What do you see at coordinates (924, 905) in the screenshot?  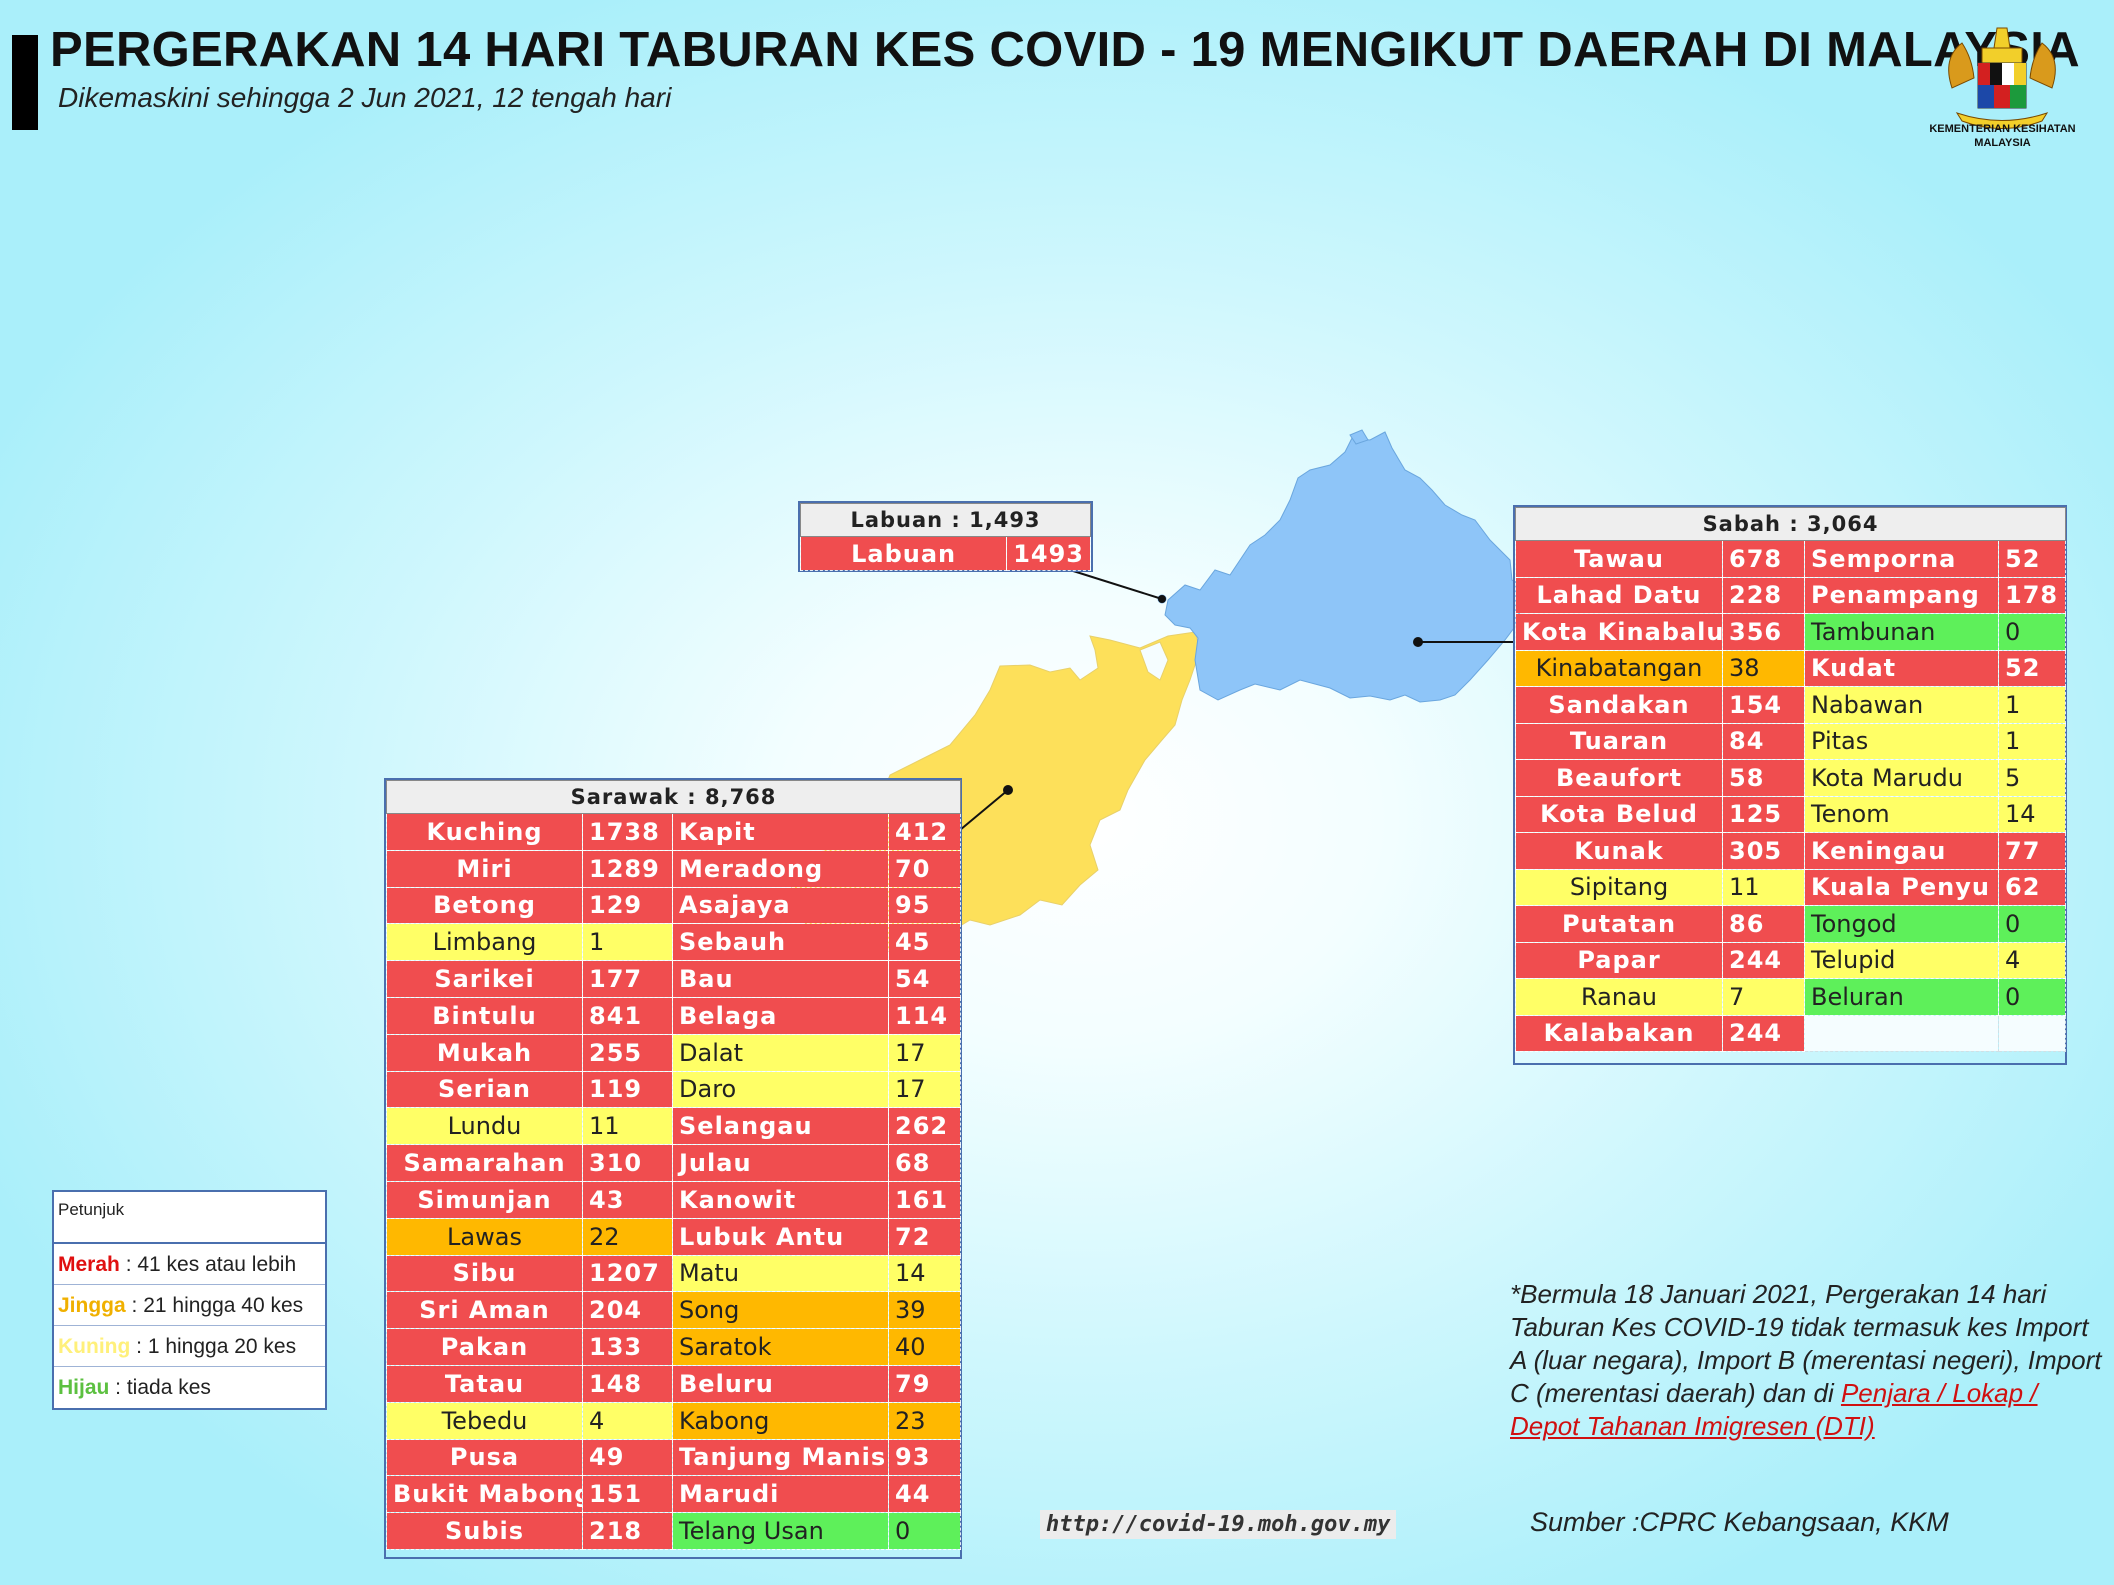 I see `sarawak-district-cases: 95` at bounding box center [924, 905].